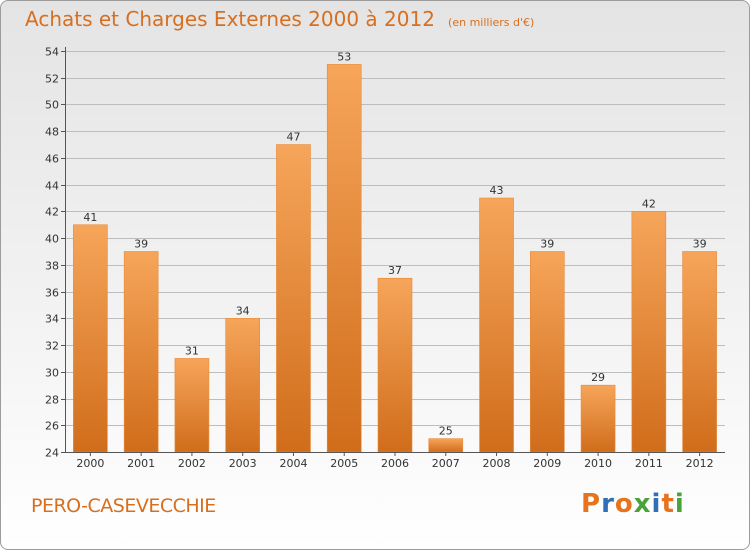  I want to click on data-label-2004: 47, so click(293, 137).